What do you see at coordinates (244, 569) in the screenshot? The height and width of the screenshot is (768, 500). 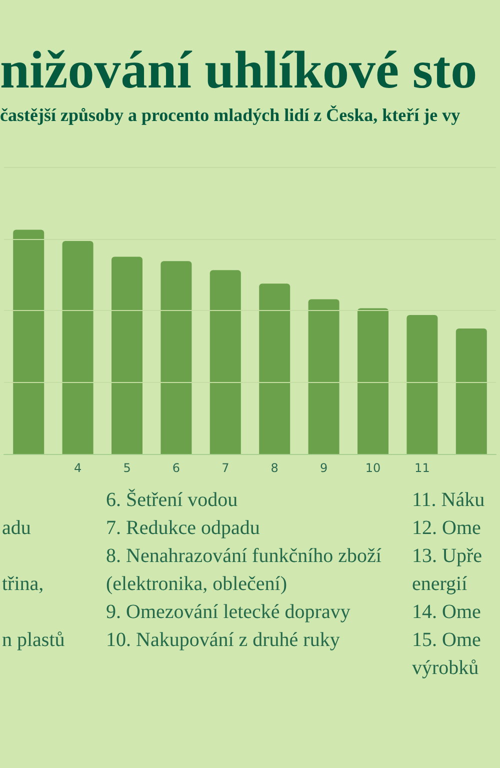 I see `text: 6. Šetření vodou 7. Redukce odpadu 8. Nenahrazování funkčního zboží (elektronika, oblečení) 9. Omezování letecké dopravy 10. Nakupování z druhé ruky` at bounding box center [244, 569].